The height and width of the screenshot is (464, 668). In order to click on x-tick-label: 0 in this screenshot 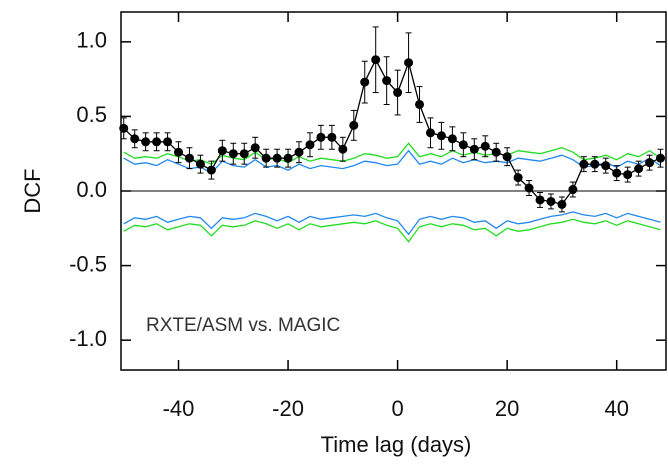, I will do `click(397, 408)`.